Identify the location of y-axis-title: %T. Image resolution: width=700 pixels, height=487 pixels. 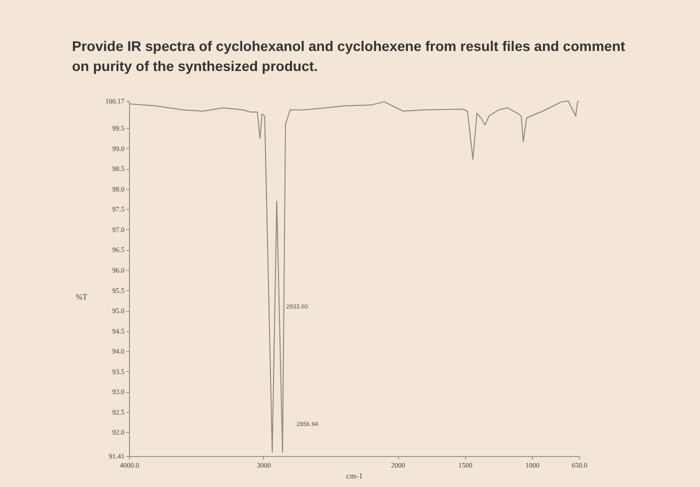
(82, 297).